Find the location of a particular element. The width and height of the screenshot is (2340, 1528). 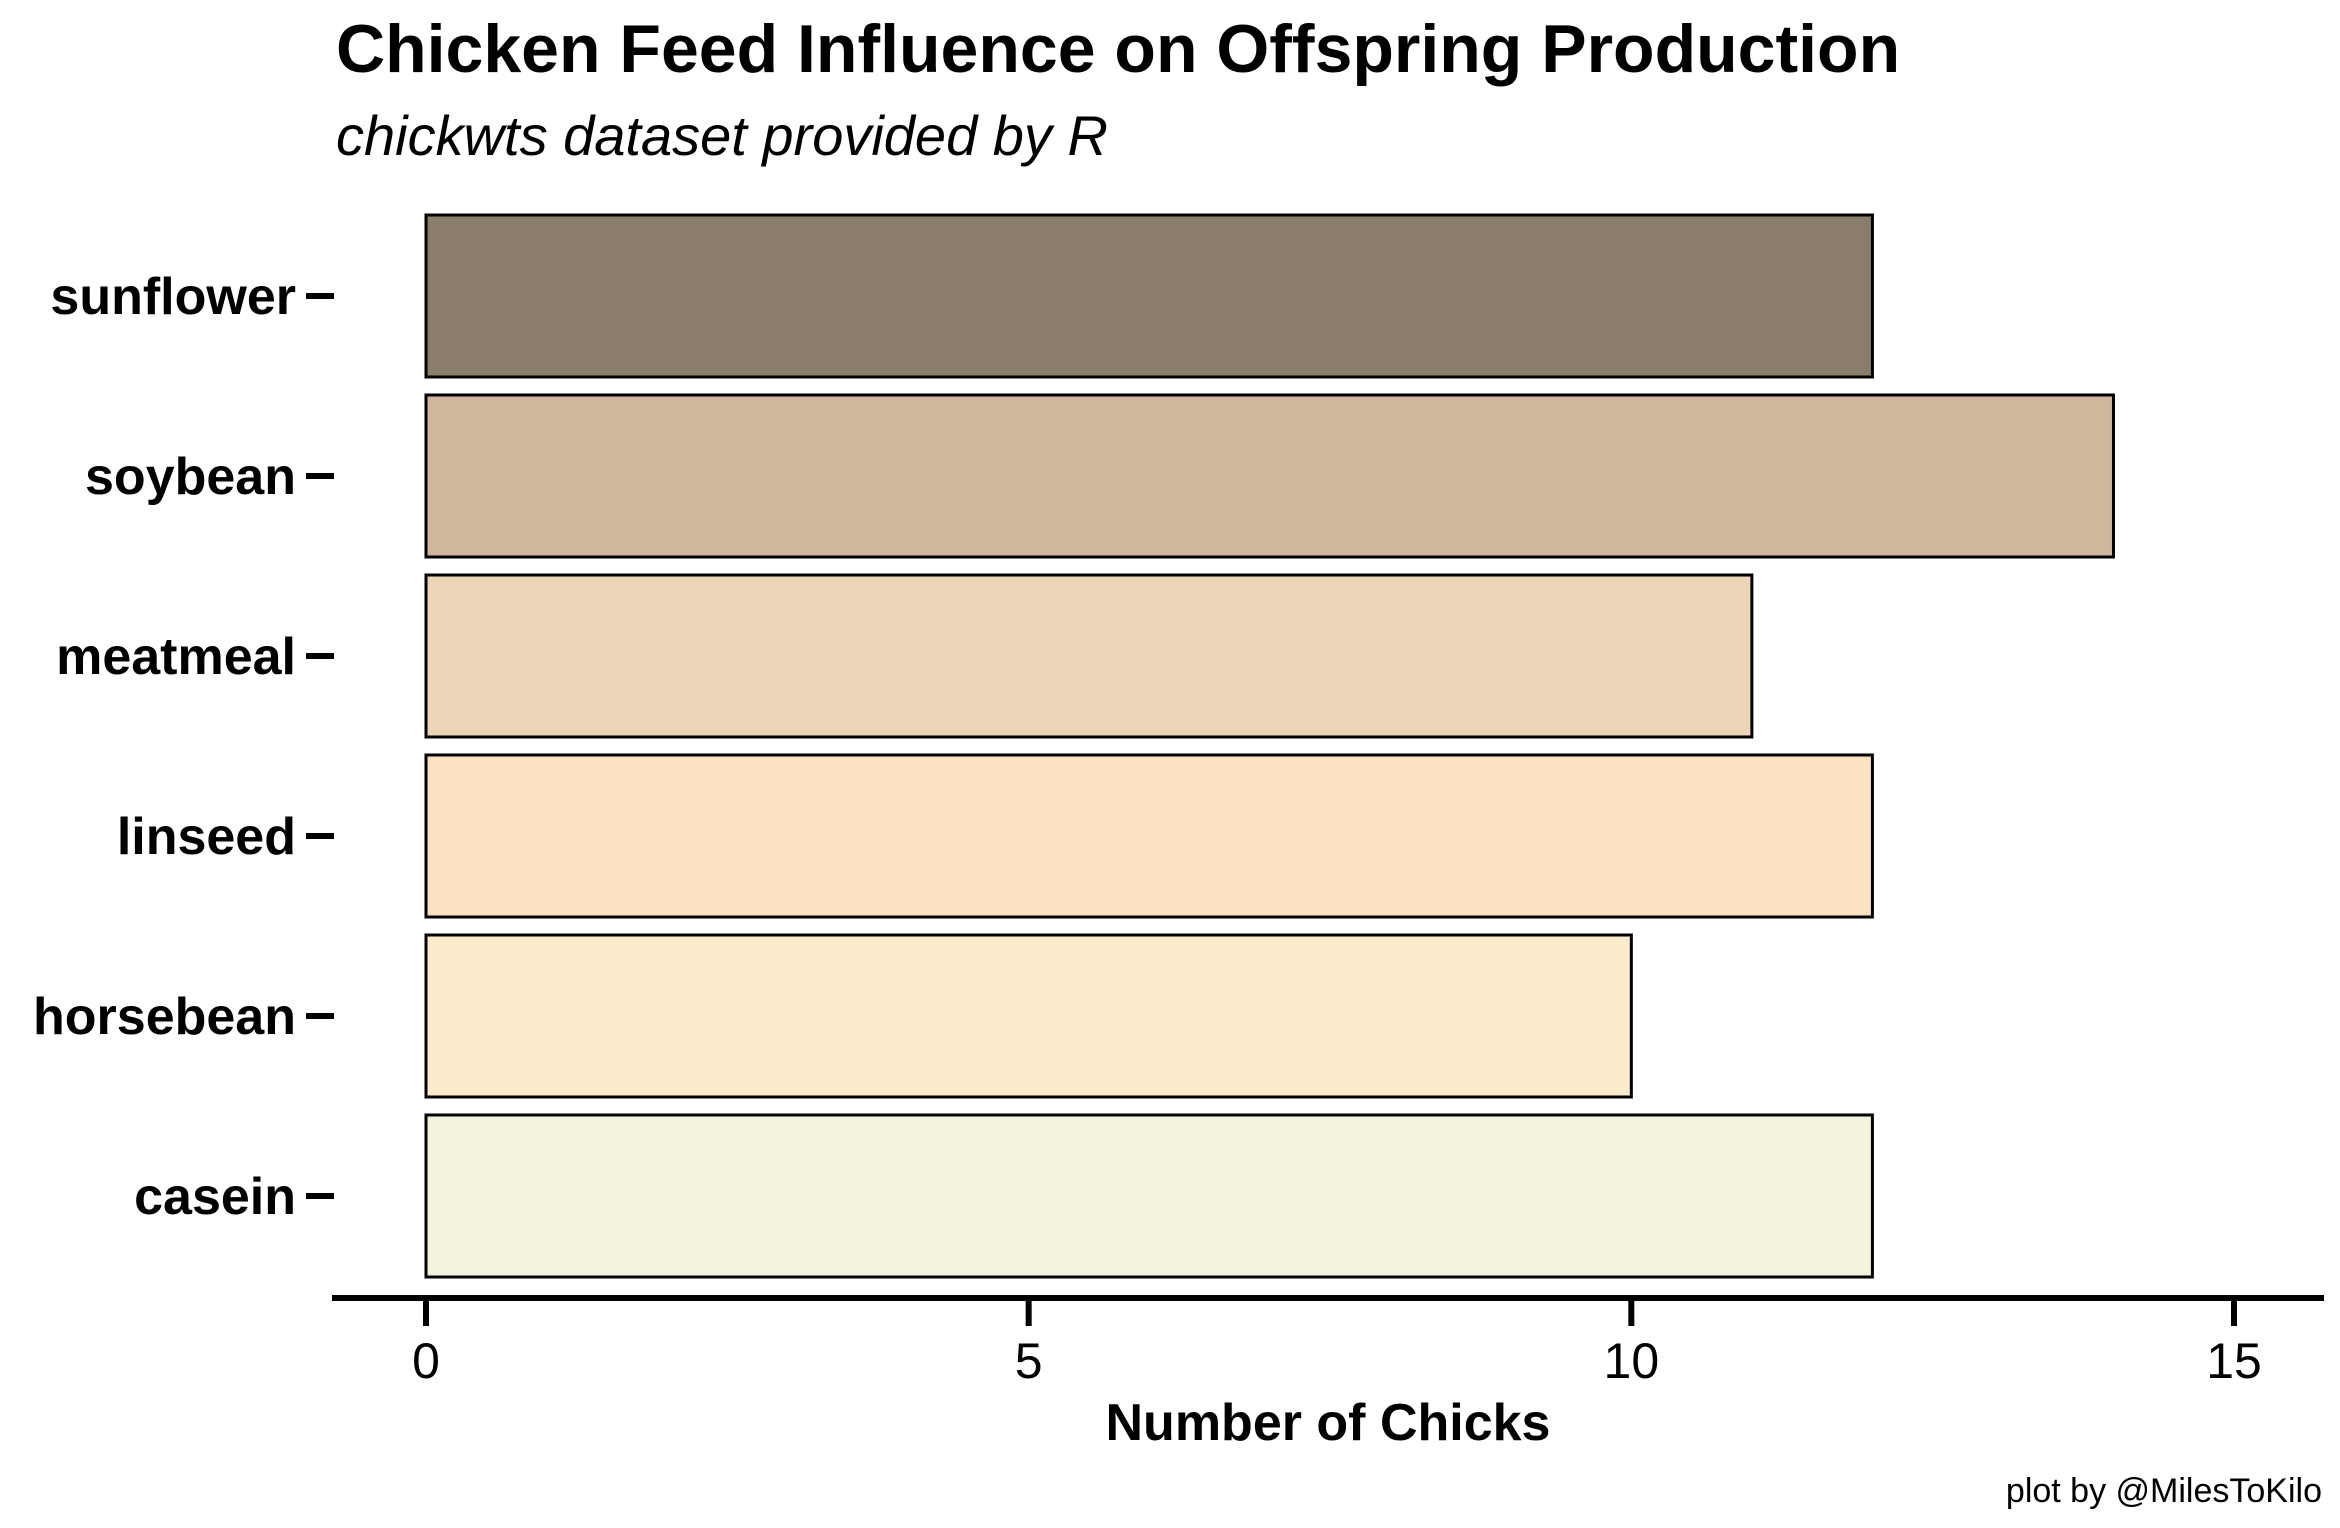

x-tick-label-0: 0 is located at coordinates (426, 1361).